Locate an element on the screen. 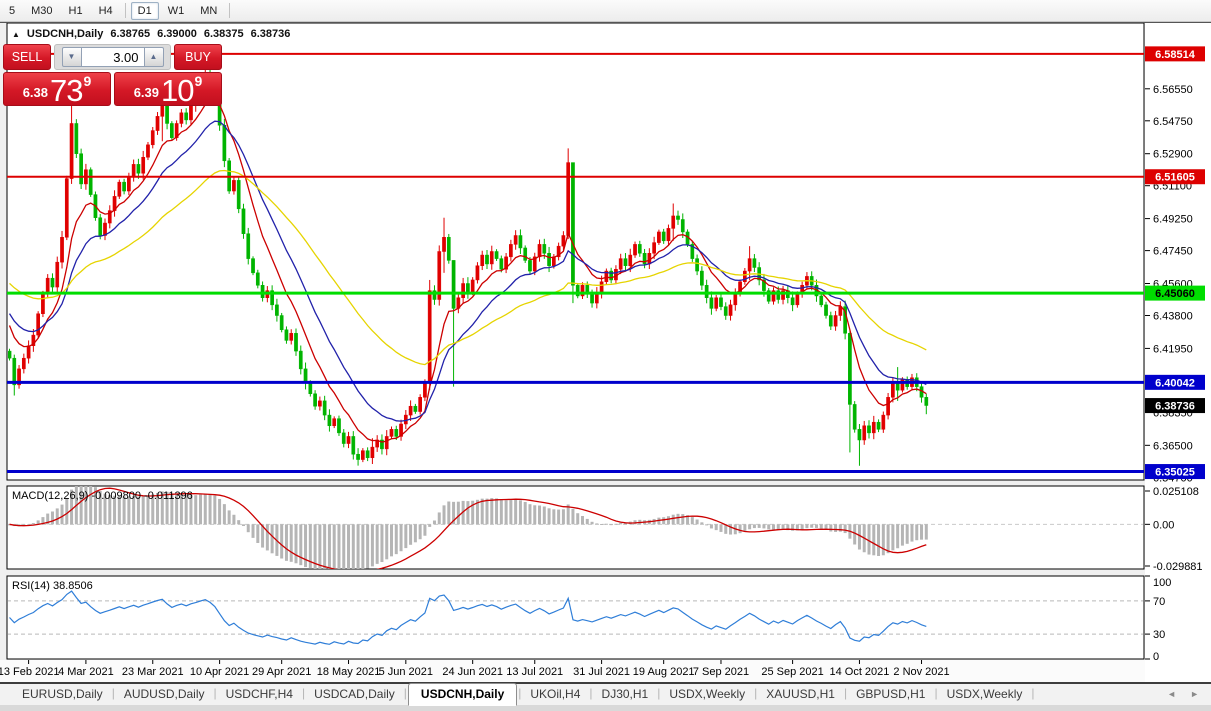  buy-price-sup: 9 is located at coordinates (198, 81).